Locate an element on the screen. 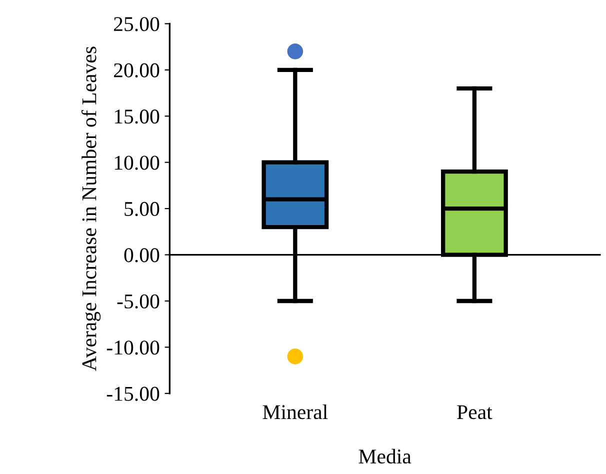  y-tick-label: -5.00 is located at coordinates (138, 301).